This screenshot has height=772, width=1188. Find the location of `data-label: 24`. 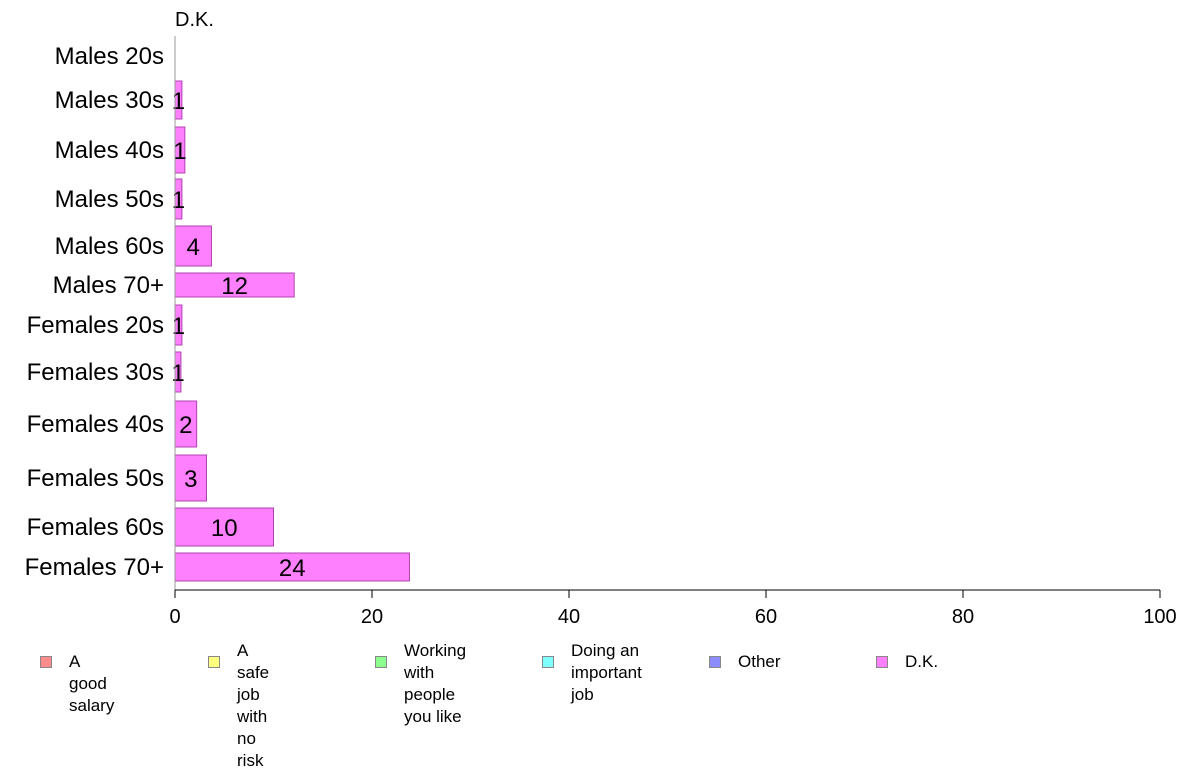

data-label: 24 is located at coordinates (292, 568).